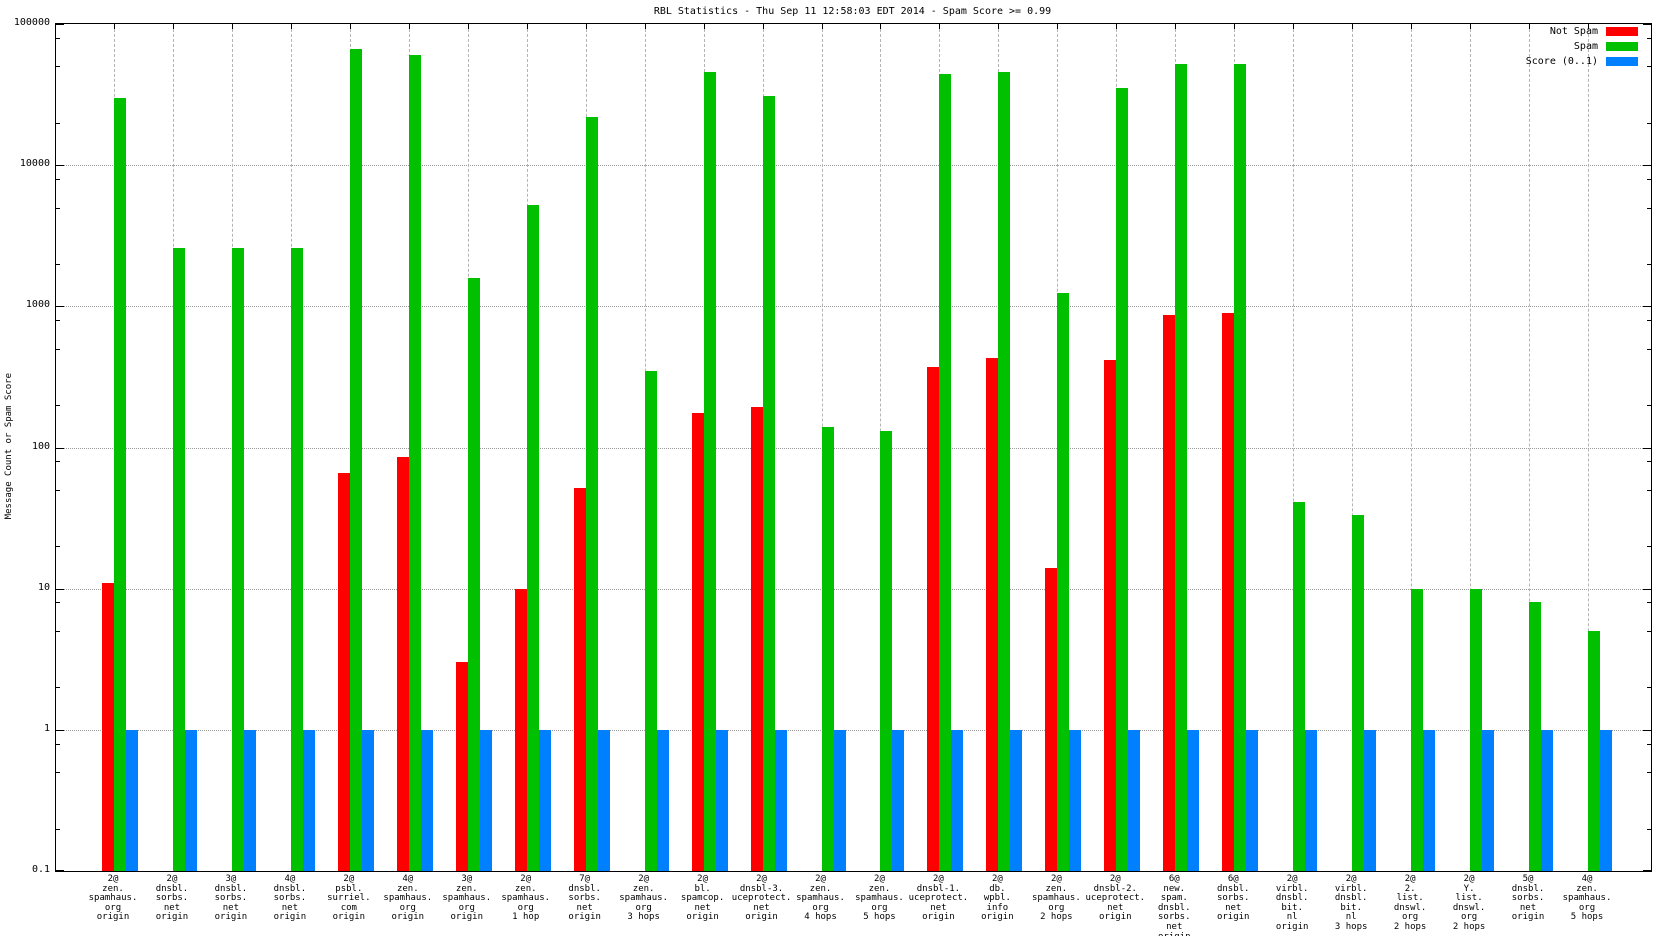 The width and height of the screenshot is (1664, 936). Describe the element at coordinates (1410, 903) in the screenshot. I see `x-category-label: 2@ 2. list. dnswl. org 2 hops` at that location.